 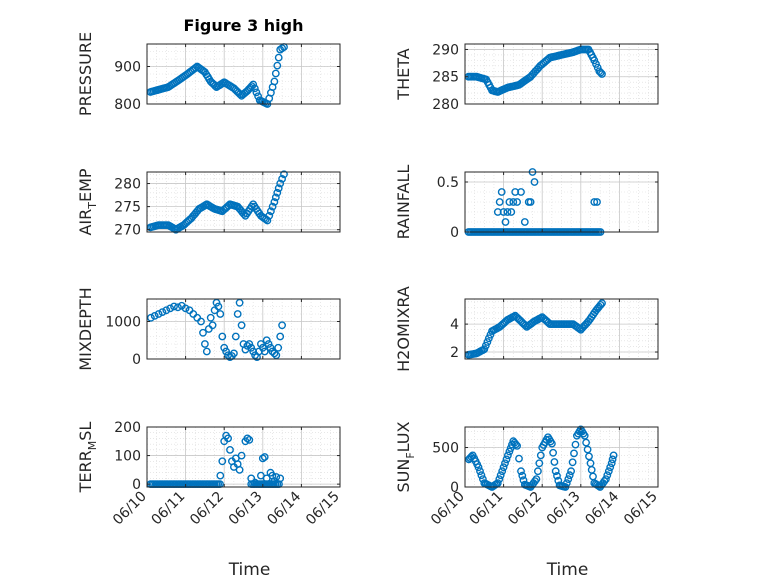 I want to click on y-tick-label: 275, so click(x=127, y=208).